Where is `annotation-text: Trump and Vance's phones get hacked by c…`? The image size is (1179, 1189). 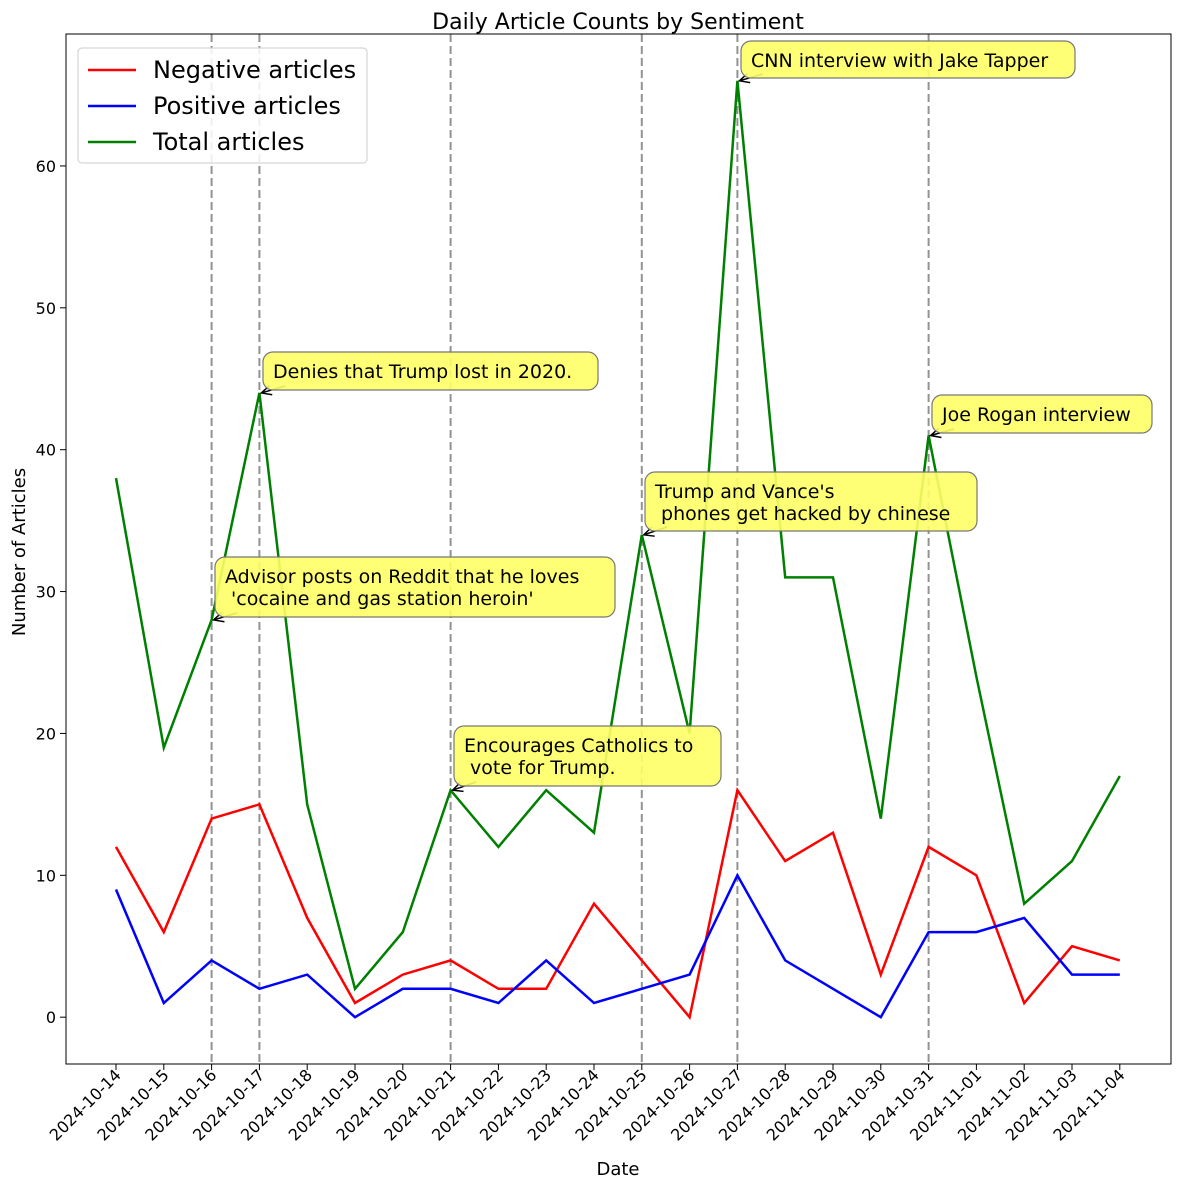 annotation-text: Trump and Vance's phones get hacked by c… is located at coordinates (802, 503).